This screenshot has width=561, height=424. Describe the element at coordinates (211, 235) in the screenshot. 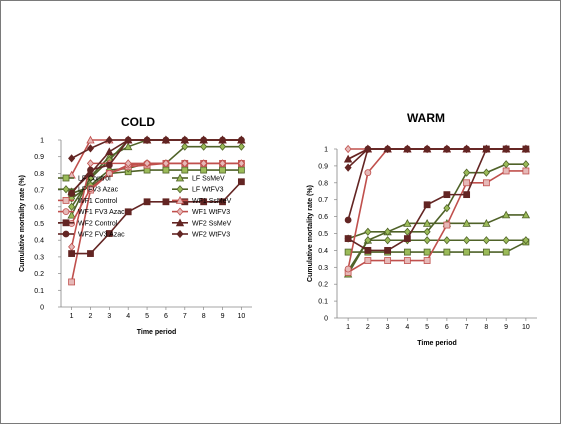

I see `legend-label: WF2 WtFV3` at that location.